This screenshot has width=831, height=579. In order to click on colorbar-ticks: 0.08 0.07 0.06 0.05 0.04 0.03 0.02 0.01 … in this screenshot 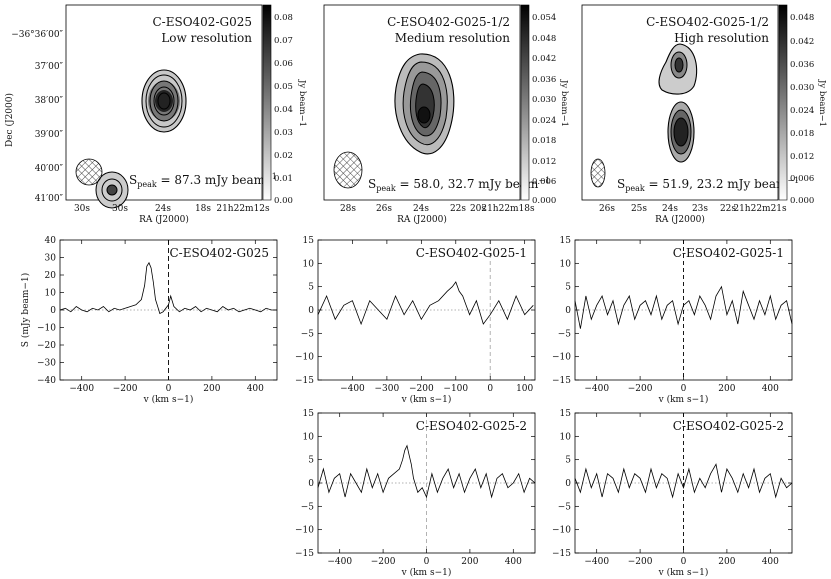, I will do `click(283, 109)`.